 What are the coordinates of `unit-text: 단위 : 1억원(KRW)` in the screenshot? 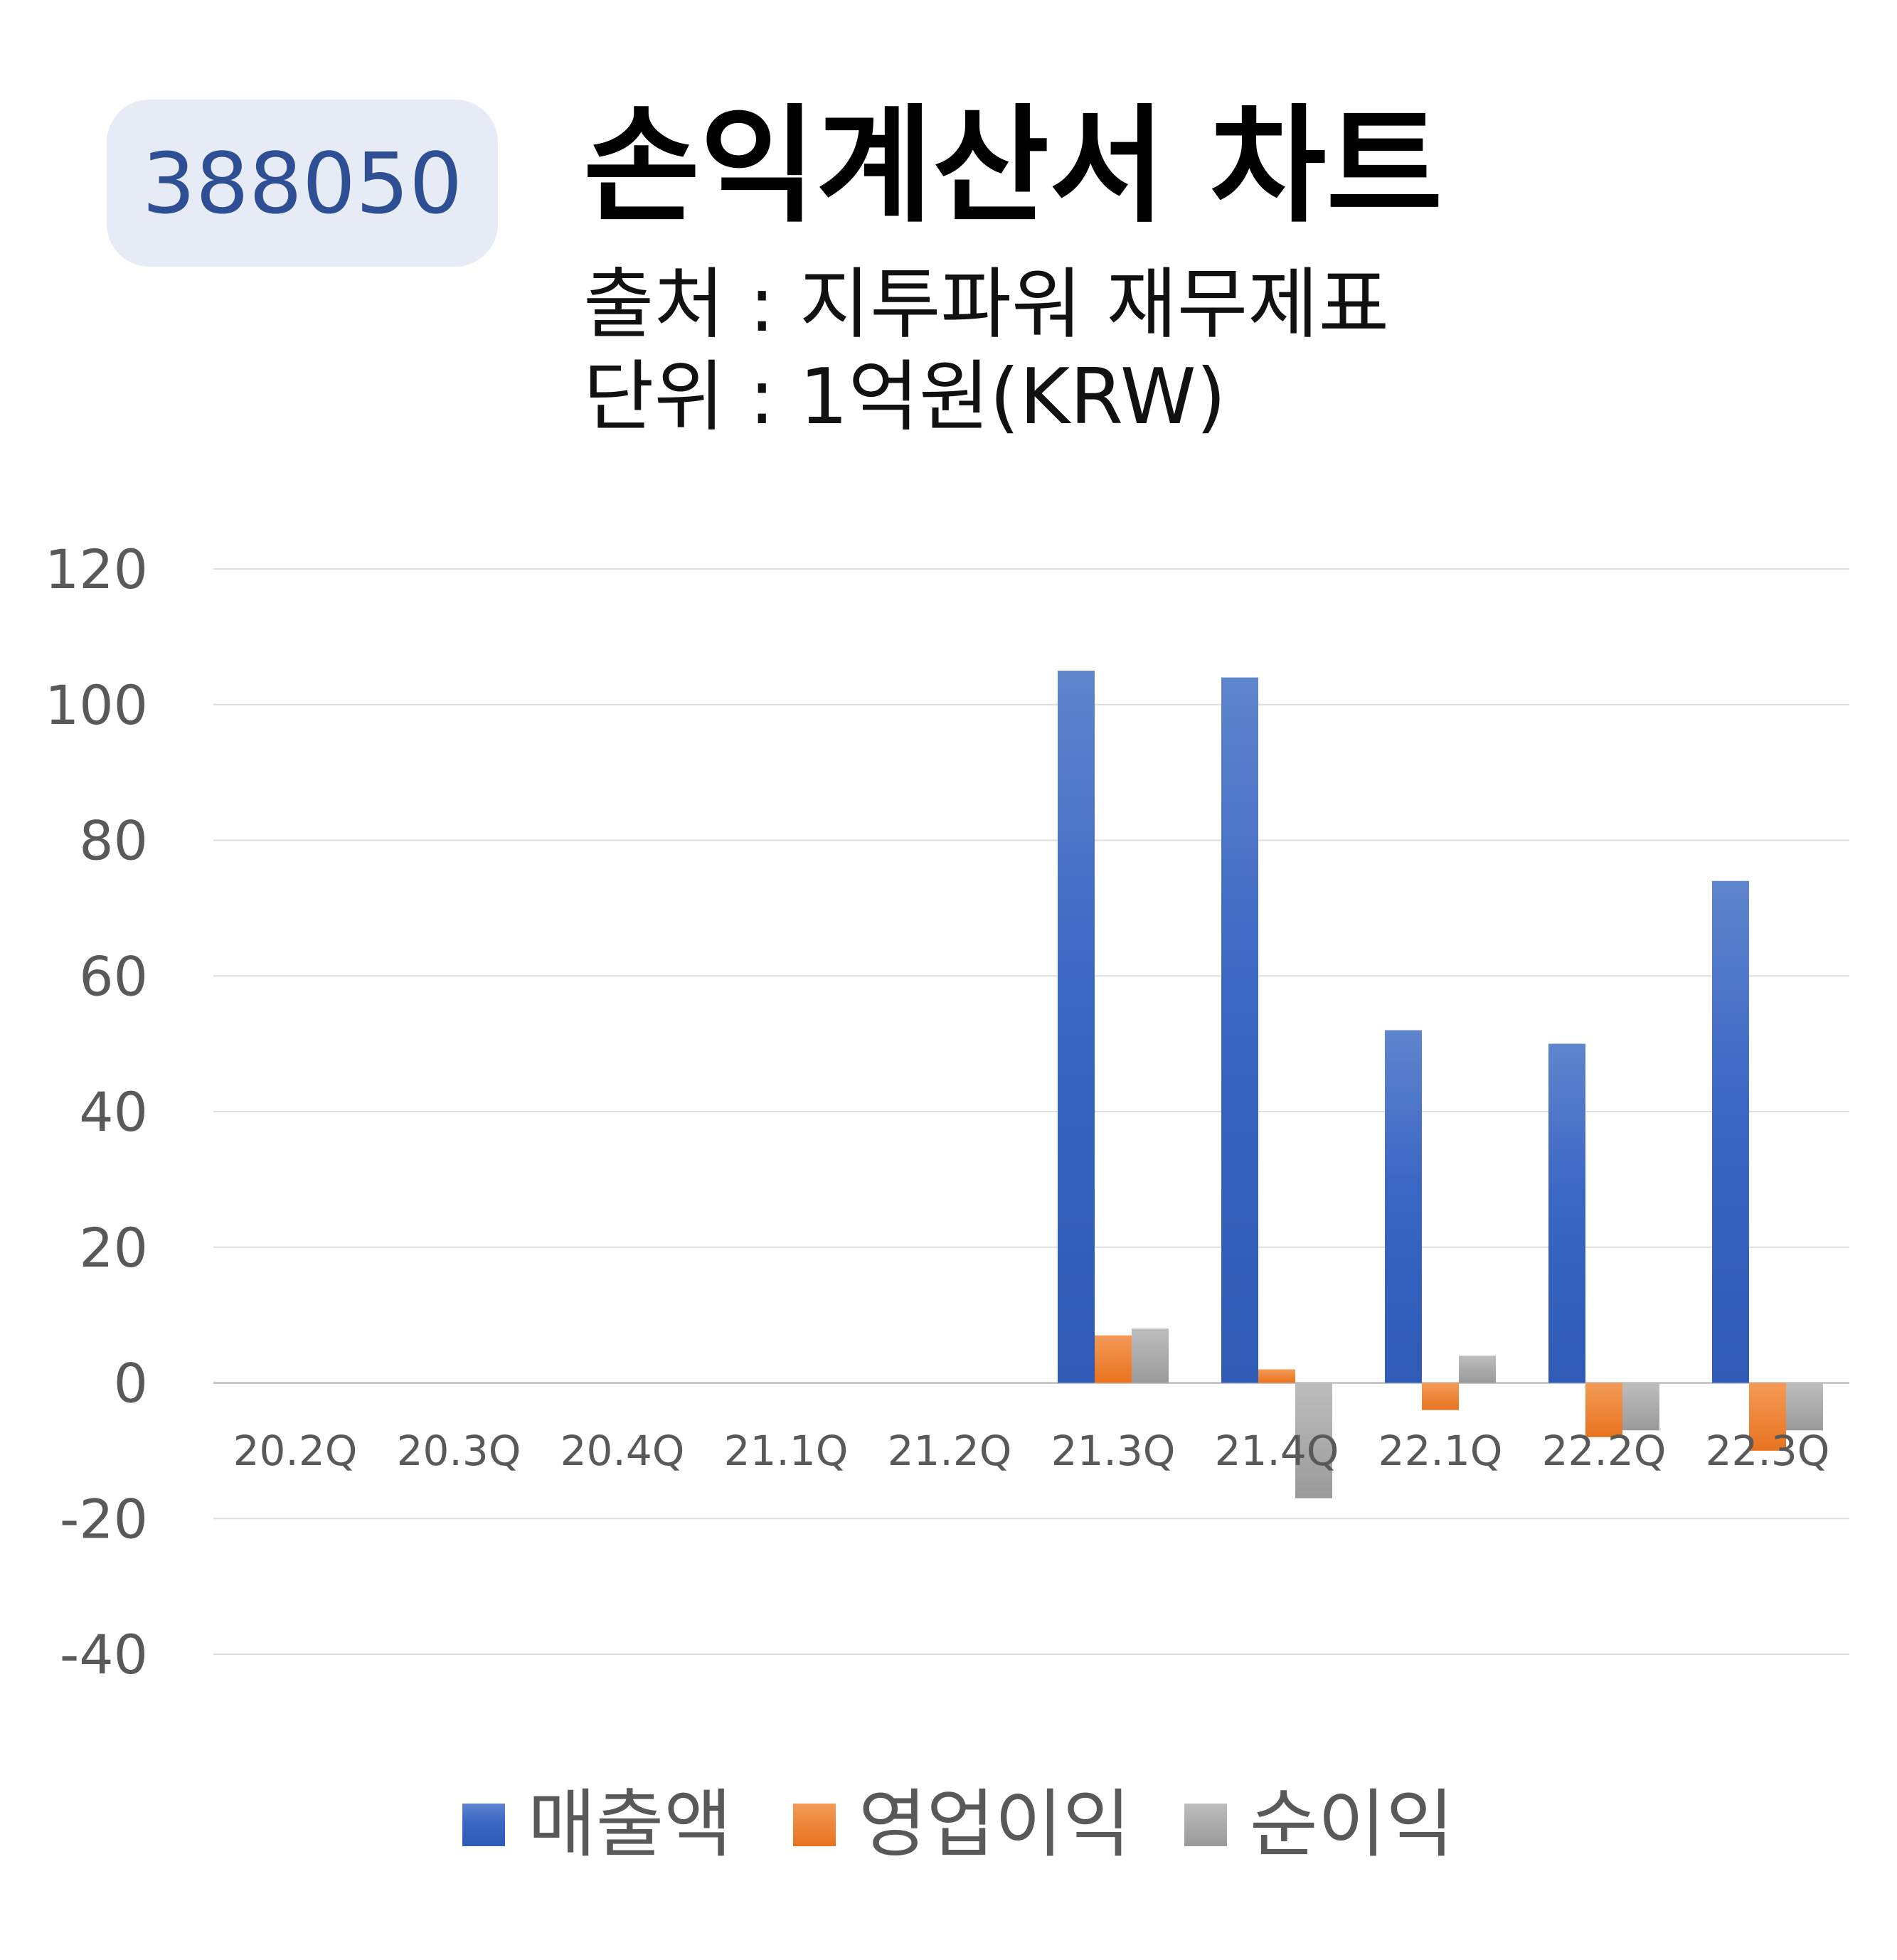 It's located at (905, 397).